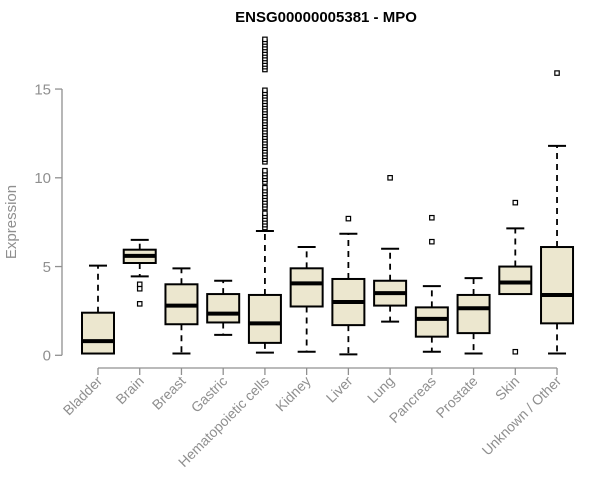  What do you see at coordinates (507, 388) in the screenshot?
I see `x-tick-label-skin: Skin` at bounding box center [507, 388].